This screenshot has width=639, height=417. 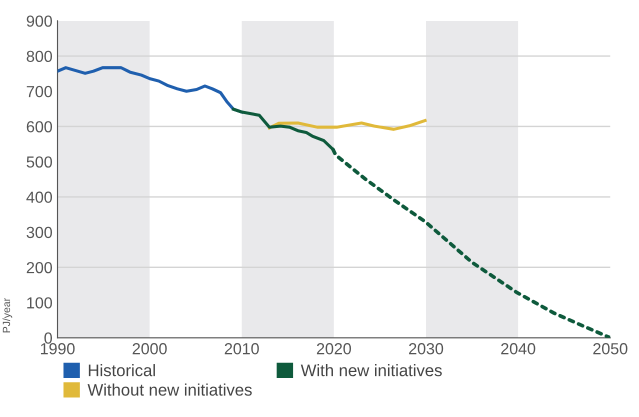 I want to click on x-tick-label: 2030, so click(x=426, y=348).